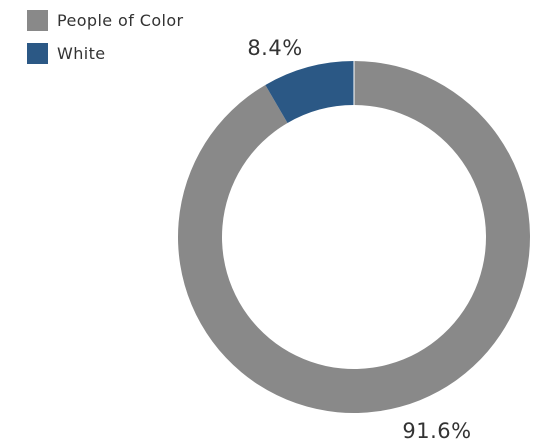  I want to click on legend-label-white: White, so click(81, 53).